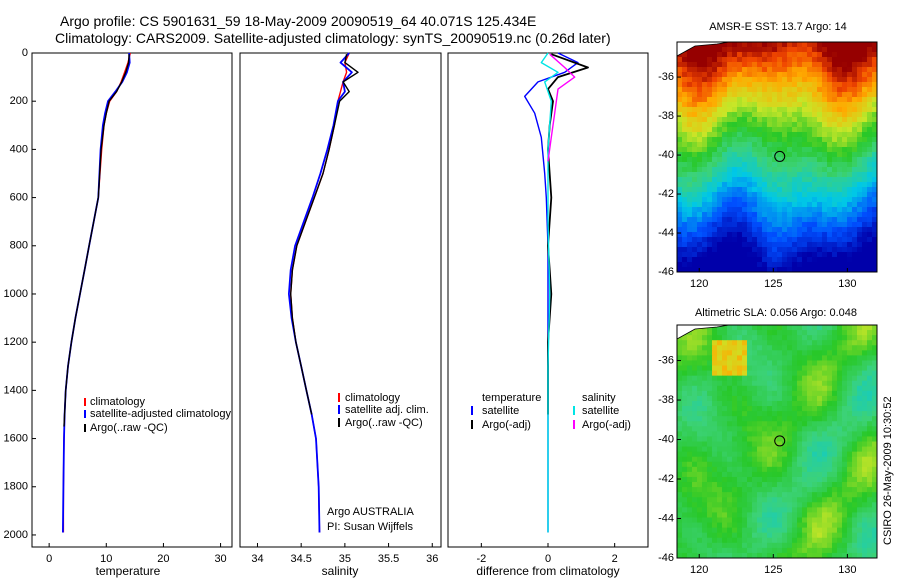 The width and height of the screenshot is (900, 580). Describe the element at coordinates (19, 101) in the screenshot. I see `y-tick-label: 200` at that location.